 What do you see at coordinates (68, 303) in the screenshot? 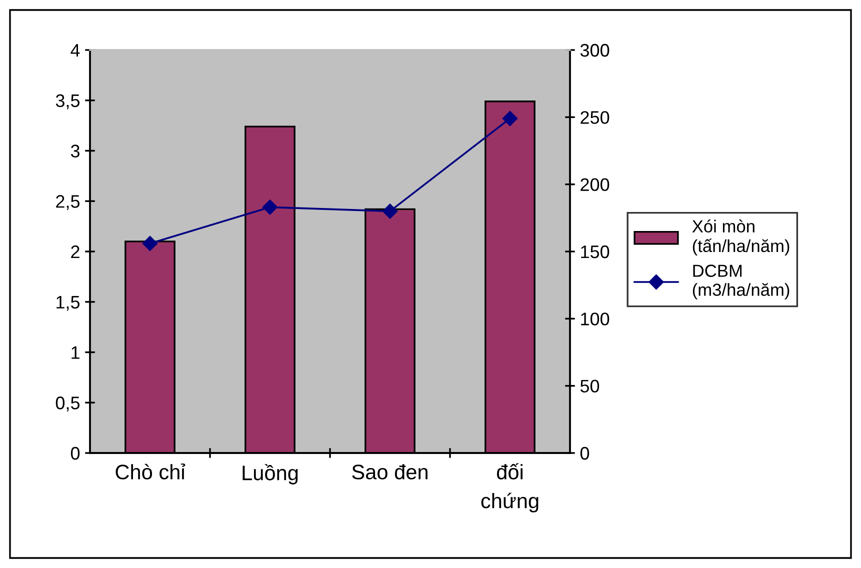
I see `y-tick-label: 1,5` at bounding box center [68, 303].